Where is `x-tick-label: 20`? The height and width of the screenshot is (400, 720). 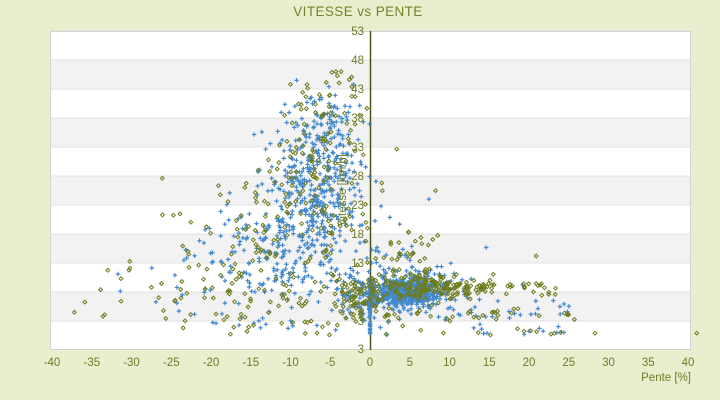 x-tick-label: 20 is located at coordinates (529, 363).